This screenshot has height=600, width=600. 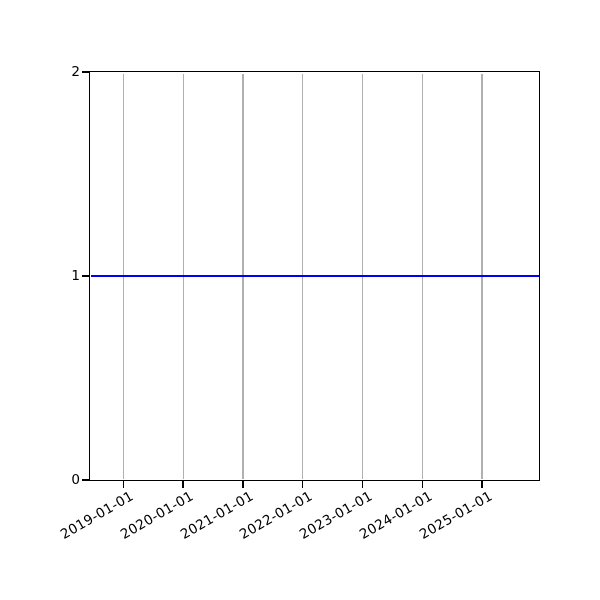 I want to click on y-tick-label: 1, so click(x=75, y=275).